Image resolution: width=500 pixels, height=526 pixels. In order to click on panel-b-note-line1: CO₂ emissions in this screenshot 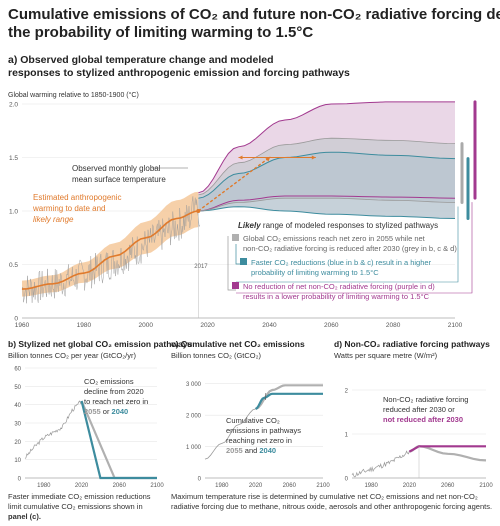, I will do `click(109, 381)`.